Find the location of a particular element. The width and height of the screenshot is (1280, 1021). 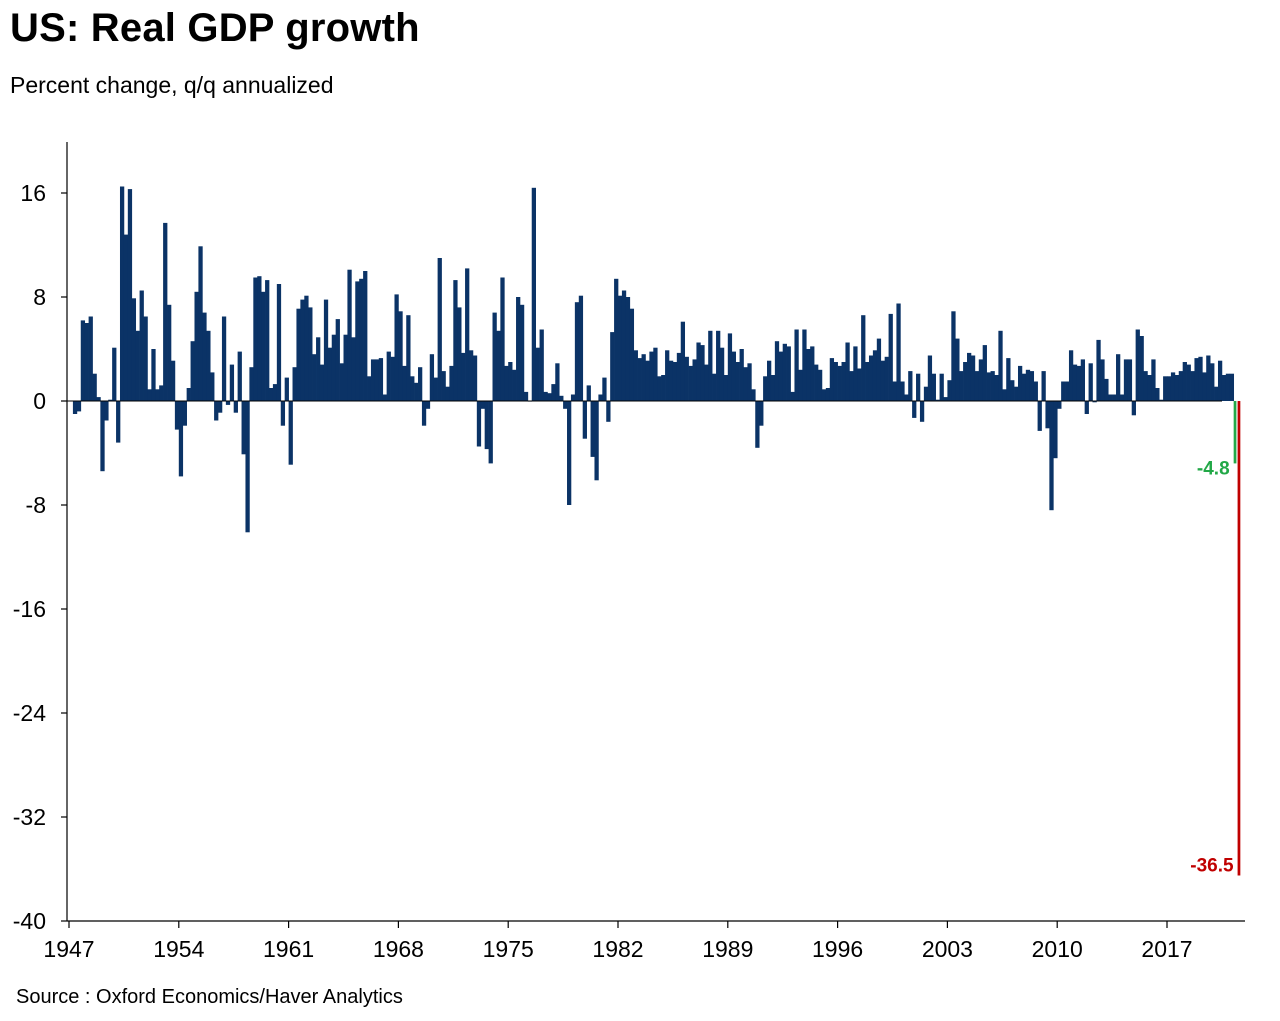

y-tick-label: 0 is located at coordinates (39, 401).